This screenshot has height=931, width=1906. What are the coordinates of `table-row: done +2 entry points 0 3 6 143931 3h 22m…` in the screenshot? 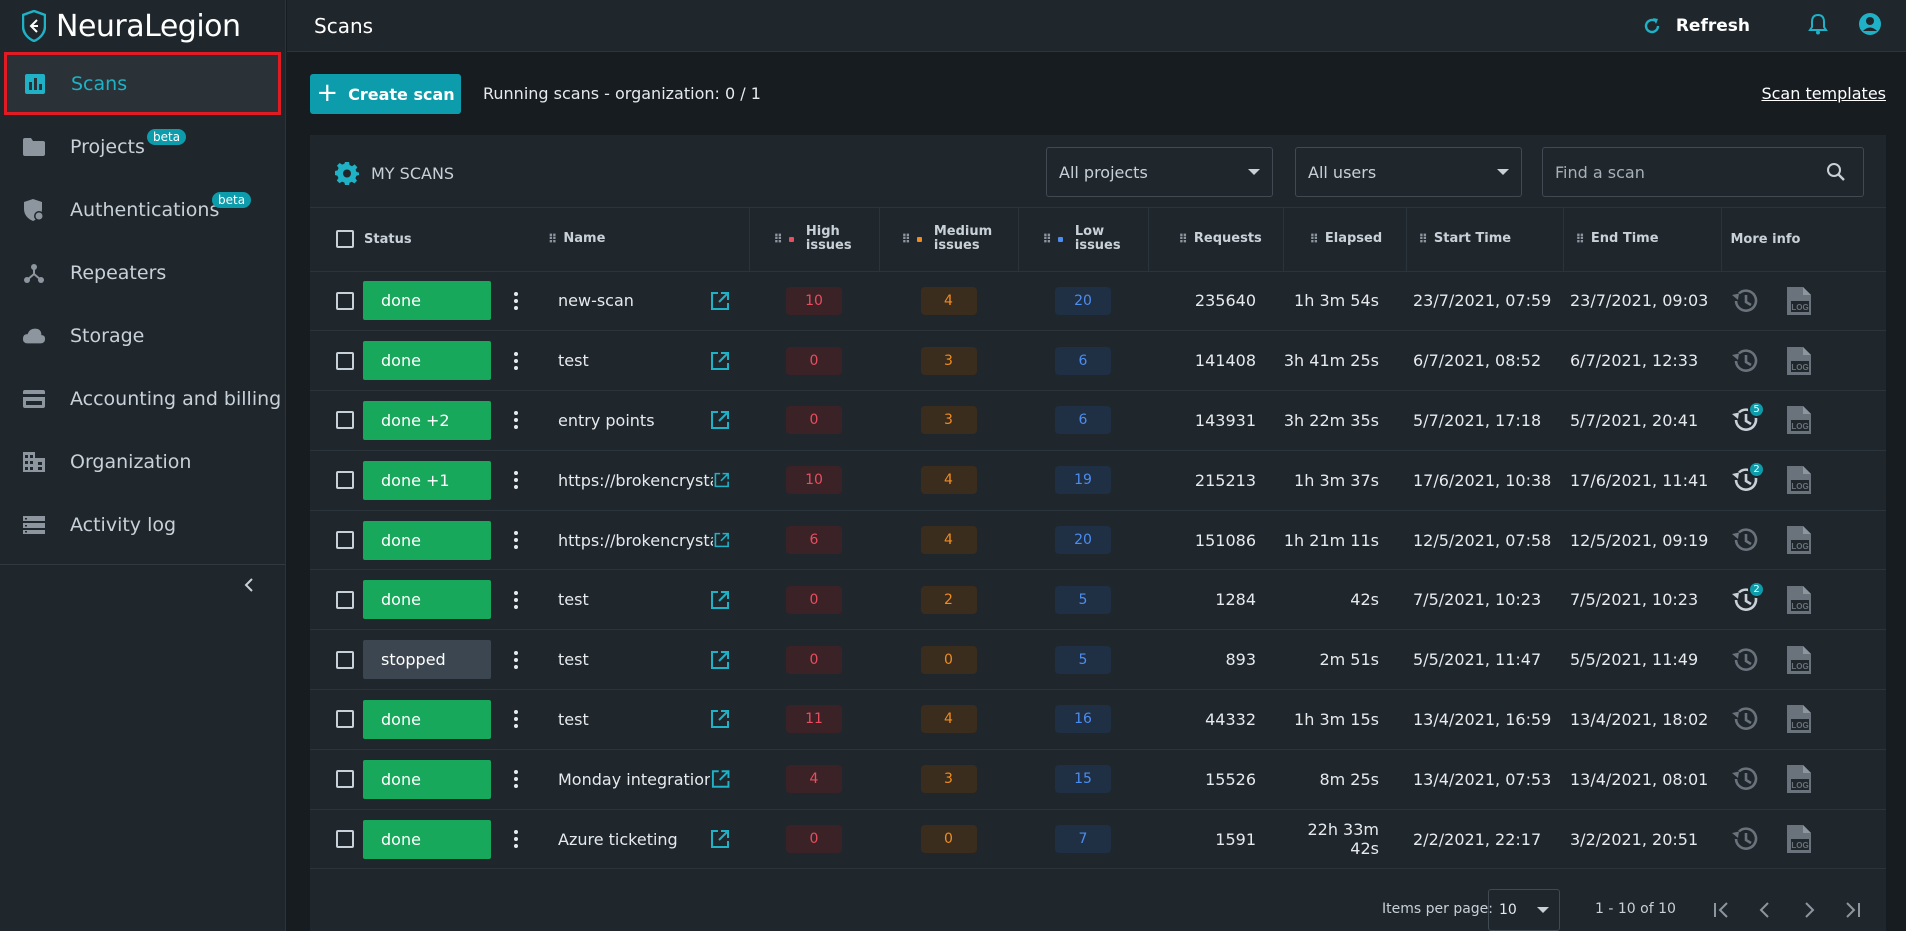 It's located at (1098, 420).